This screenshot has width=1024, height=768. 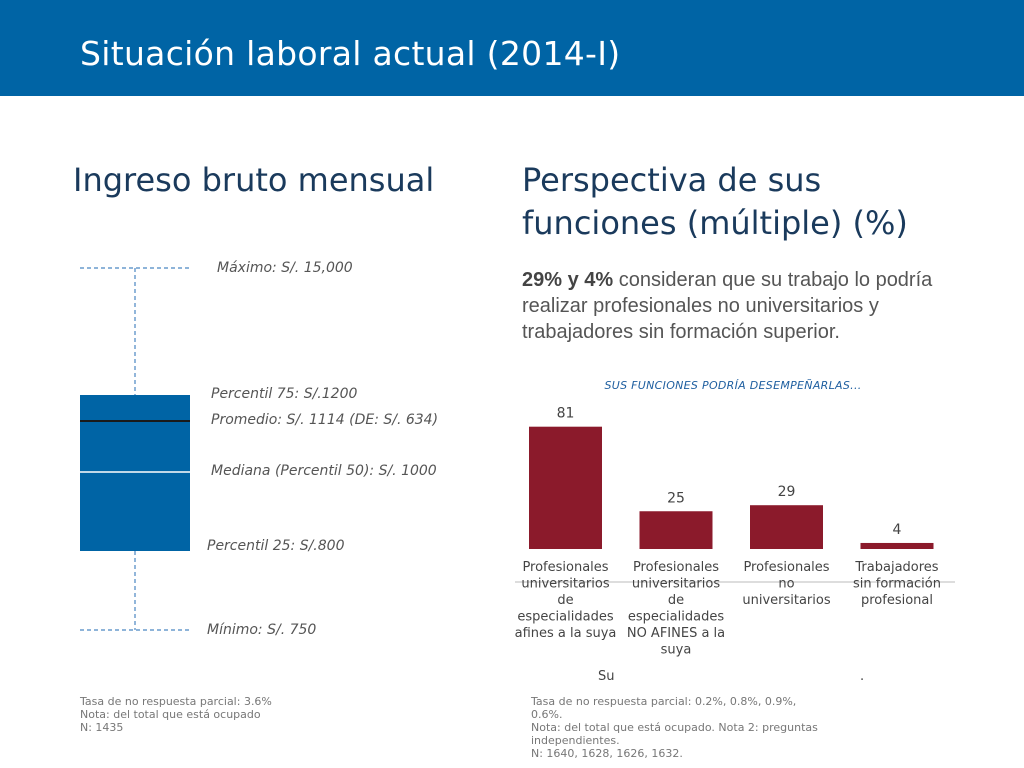 I want to click on category-label-2: Profesionales no universitarios, so click(x=786, y=584).